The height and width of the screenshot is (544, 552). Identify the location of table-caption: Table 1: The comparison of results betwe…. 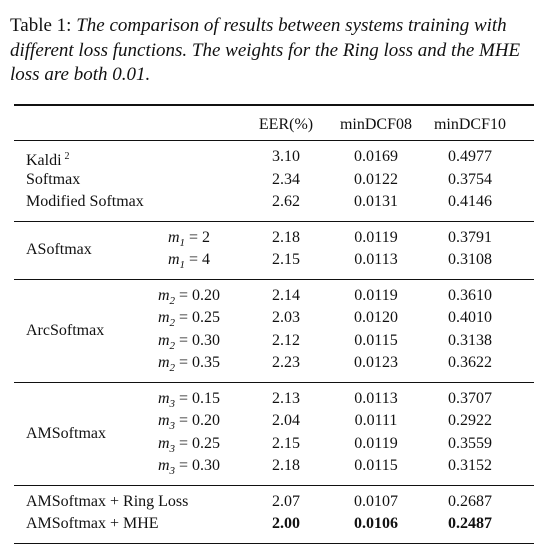
(278, 51).